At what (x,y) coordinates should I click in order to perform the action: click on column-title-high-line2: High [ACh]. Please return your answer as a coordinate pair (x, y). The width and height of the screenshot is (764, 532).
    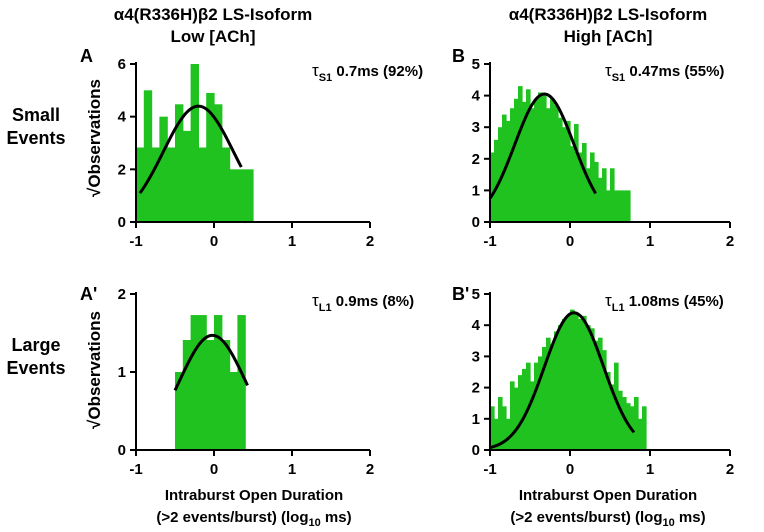
    Looking at the image, I should click on (608, 36).